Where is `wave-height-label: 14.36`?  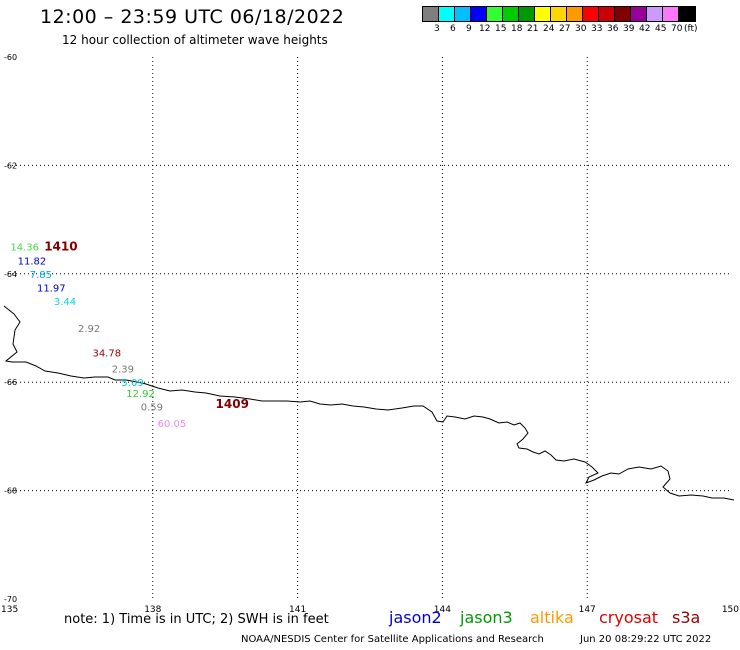 wave-height-label: 14.36 is located at coordinates (24, 248).